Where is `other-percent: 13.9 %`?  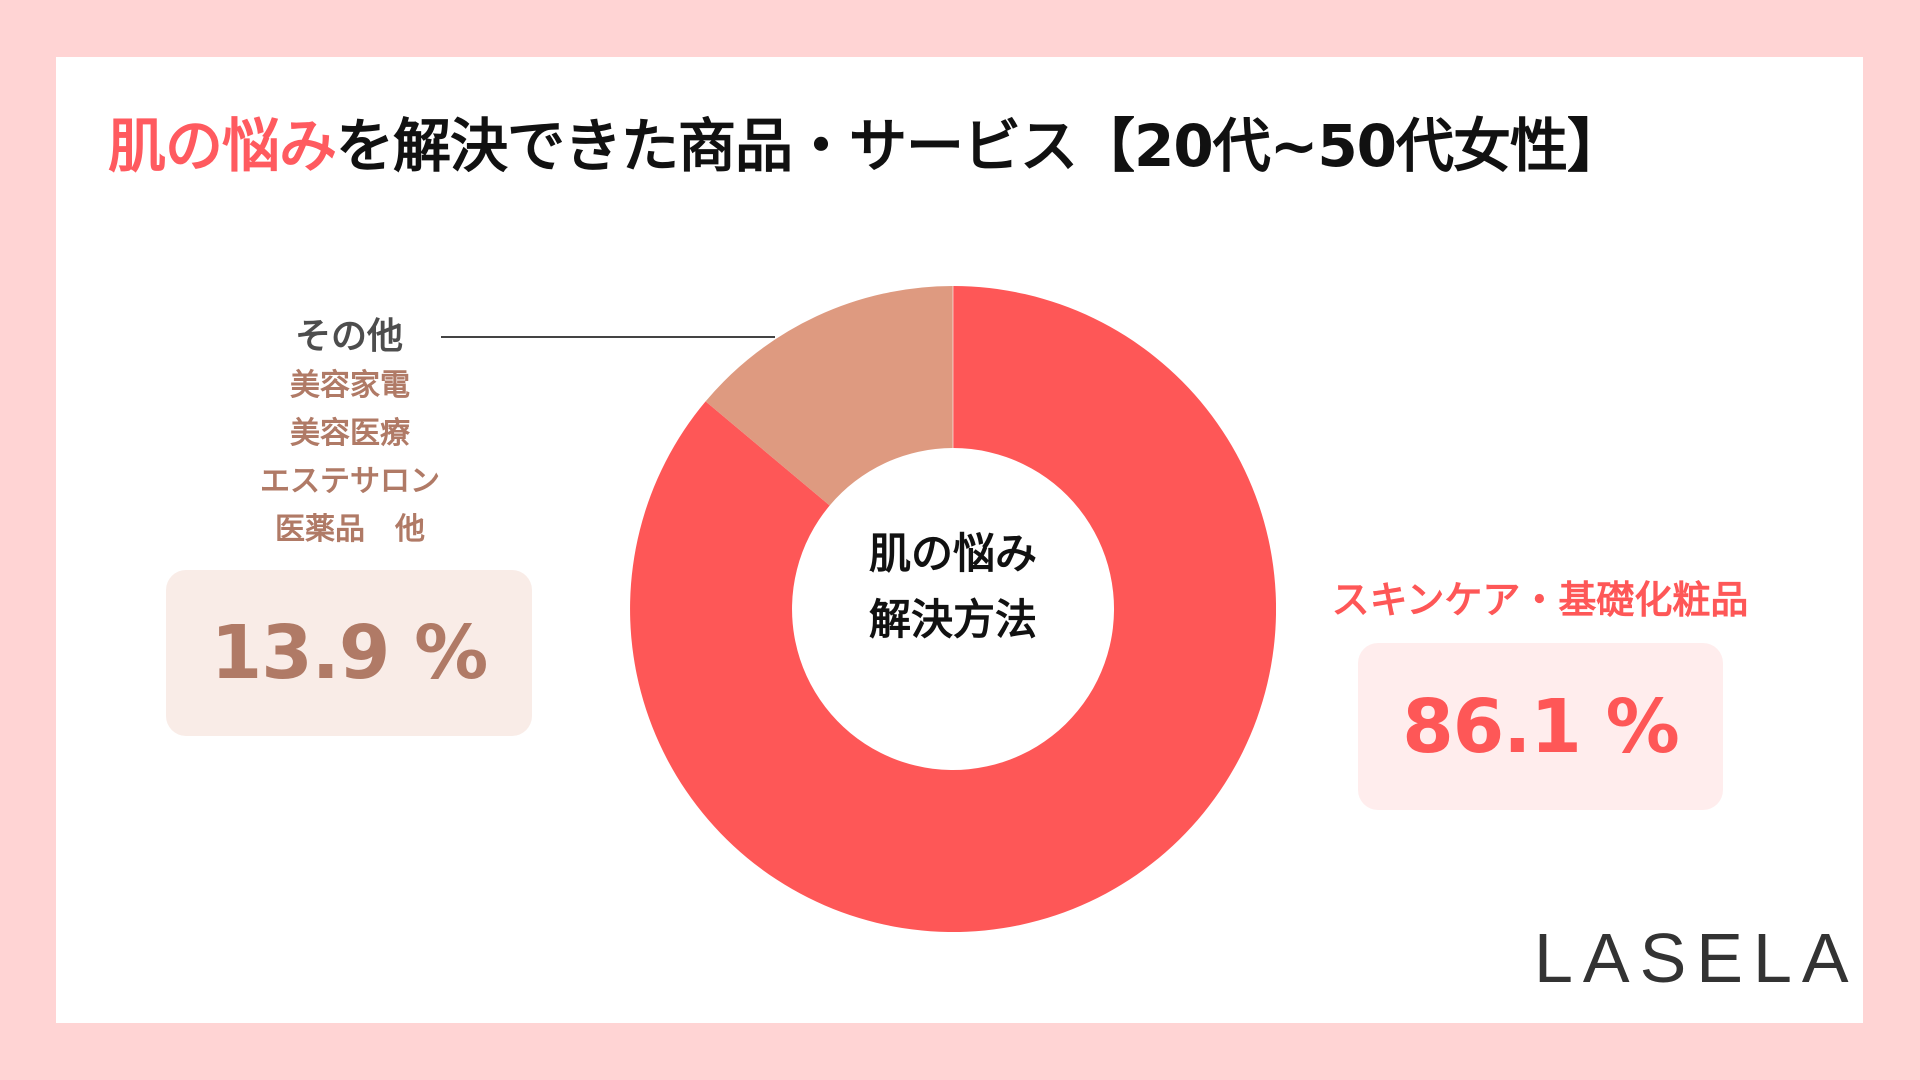 other-percent: 13.9 % is located at coordinates (349, 653).